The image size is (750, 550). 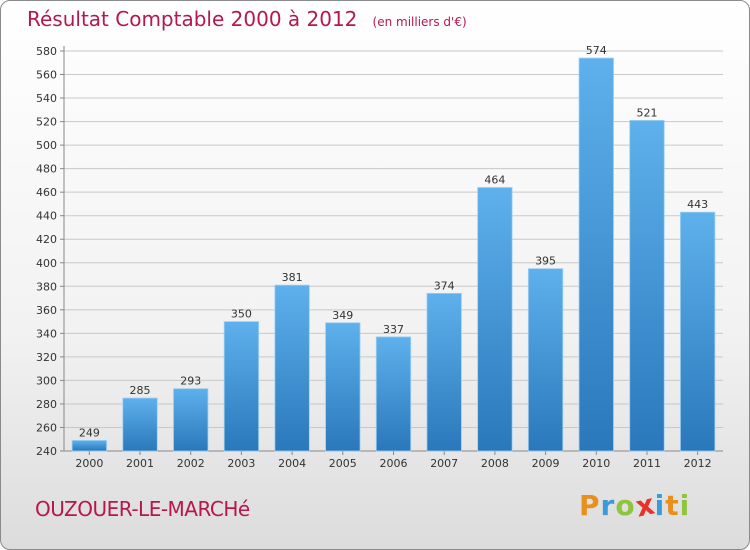 What do you see at coordinates (596, 463) in the screenshot?
I see `x-tick-label: 2010` at bounding box center [596, 463].